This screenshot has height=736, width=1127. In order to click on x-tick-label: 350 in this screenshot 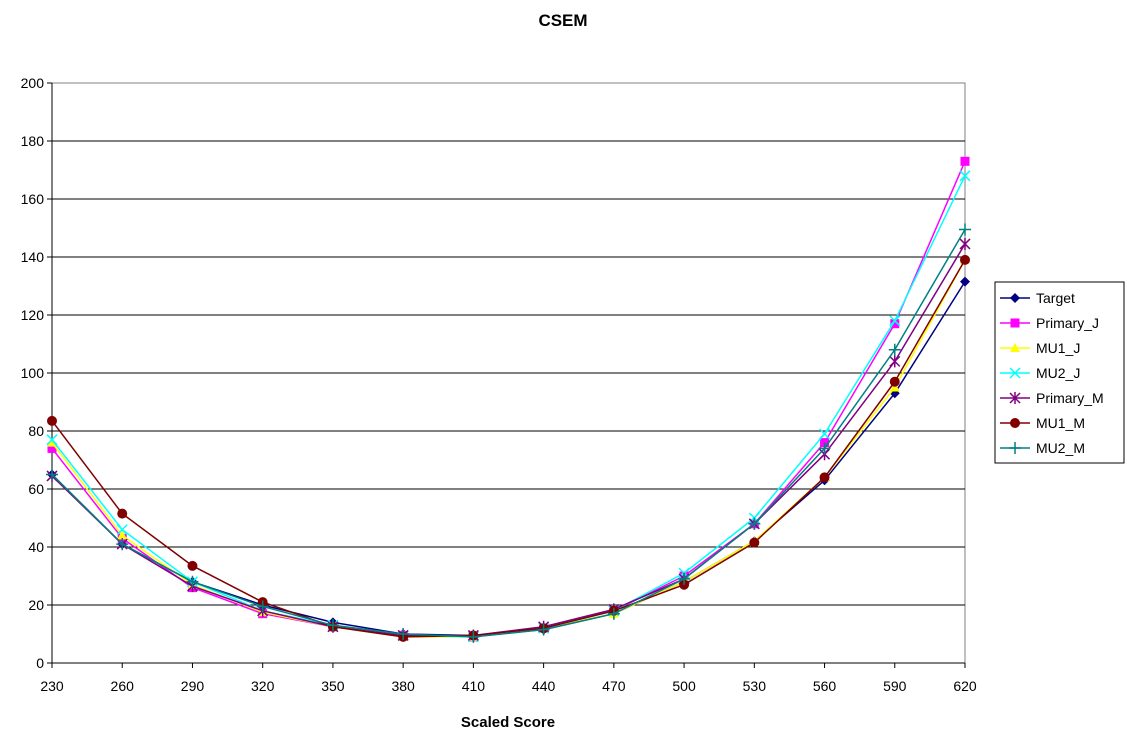, I will do `click(333, 686)`.